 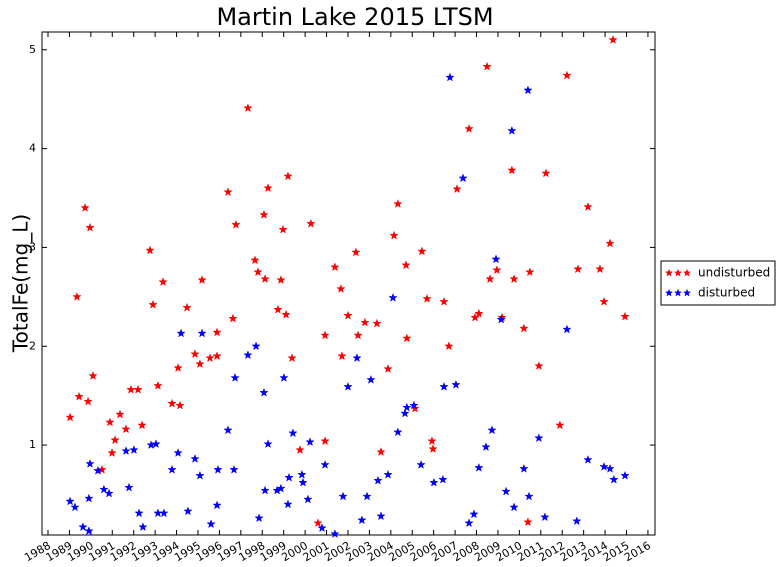 What do you see at coordinates (21, 283) in the screenshot?
I see `y-axis-label: TotalFe(mg_L)` at bounding box center [21, 283].